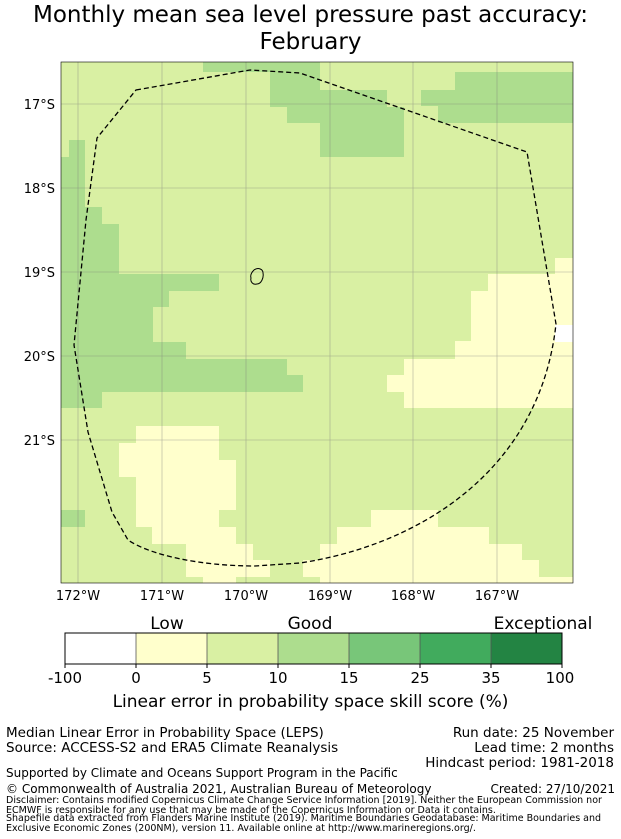 The image size is (621, 839). I want to click on colorbar-frame, so click(313, 648).